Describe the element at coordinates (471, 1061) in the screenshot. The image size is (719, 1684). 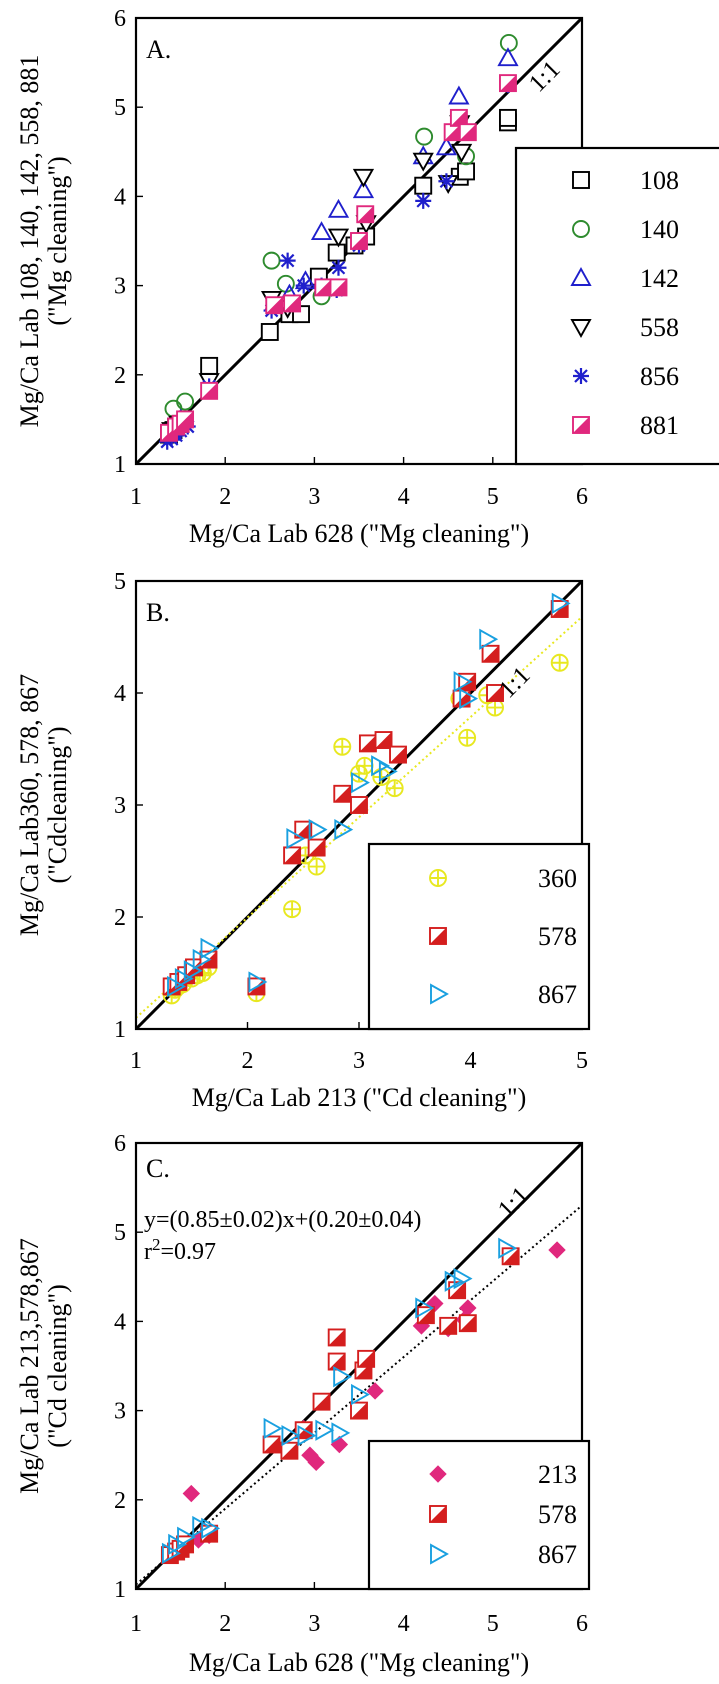
I see `x-tick-label: 4` at that location.